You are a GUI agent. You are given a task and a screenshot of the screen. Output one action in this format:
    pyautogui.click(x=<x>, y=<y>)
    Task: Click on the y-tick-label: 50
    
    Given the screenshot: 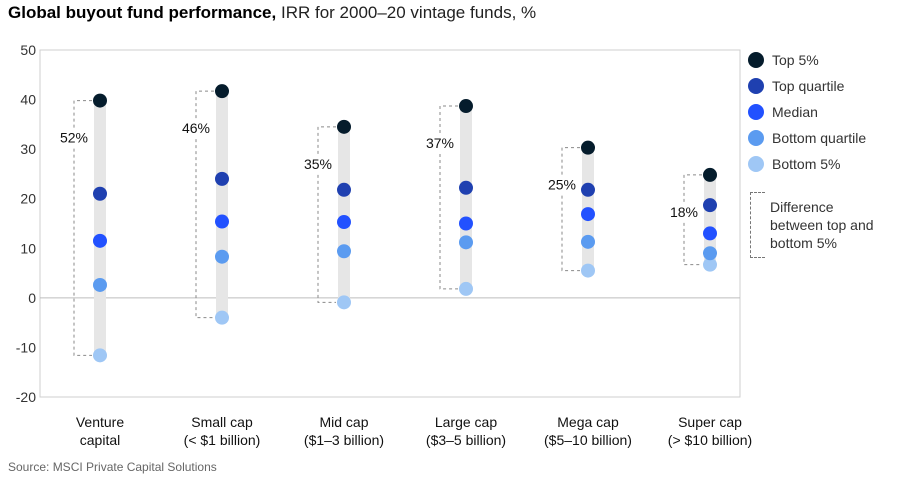 What is the action you would take?
    pyautogui.click(x=28, y=50)
    